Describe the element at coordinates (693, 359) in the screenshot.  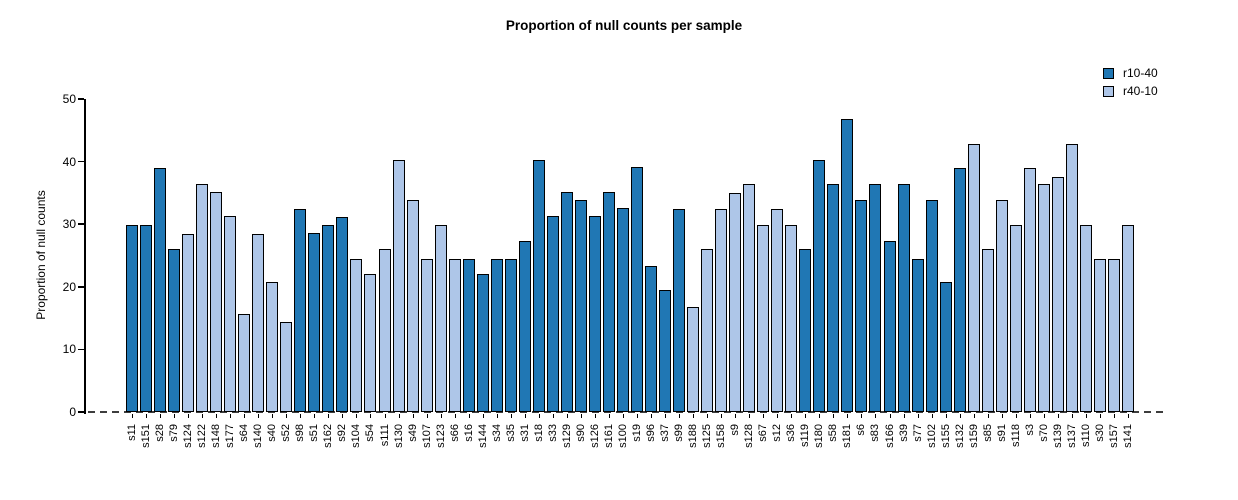
I see `bar-s188` at that location.